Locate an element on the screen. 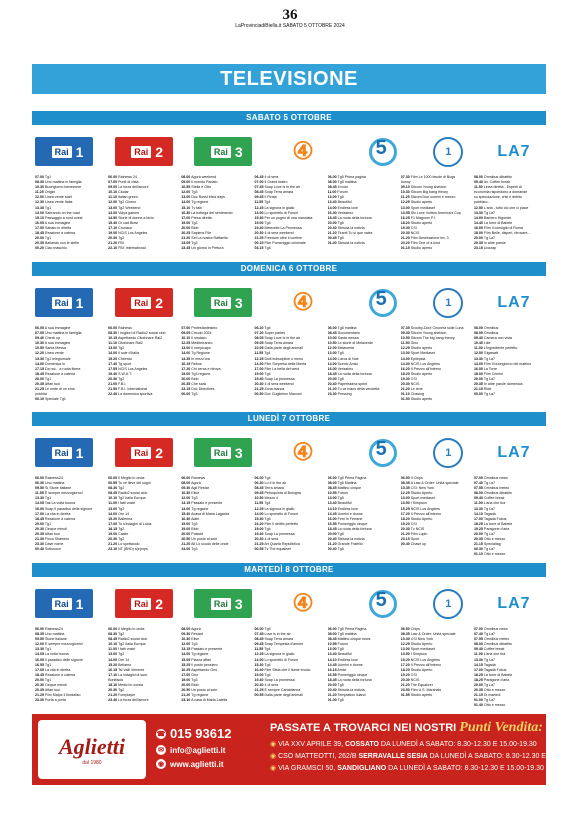  programme-time: 18.25 is located at coordinates (478, 674).